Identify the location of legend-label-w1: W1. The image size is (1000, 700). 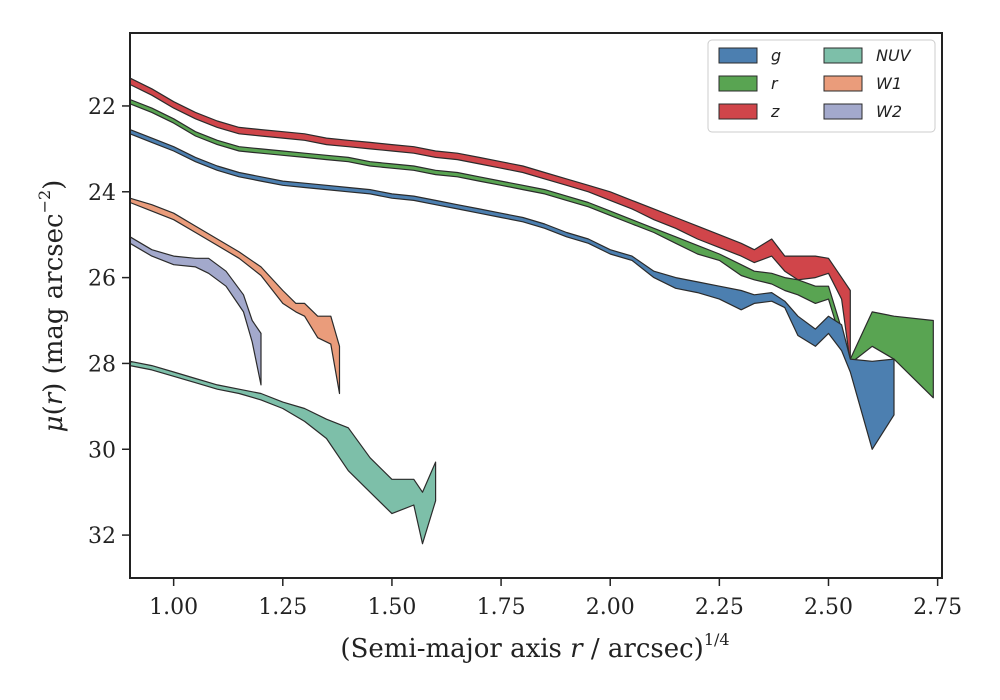
(889, 83).